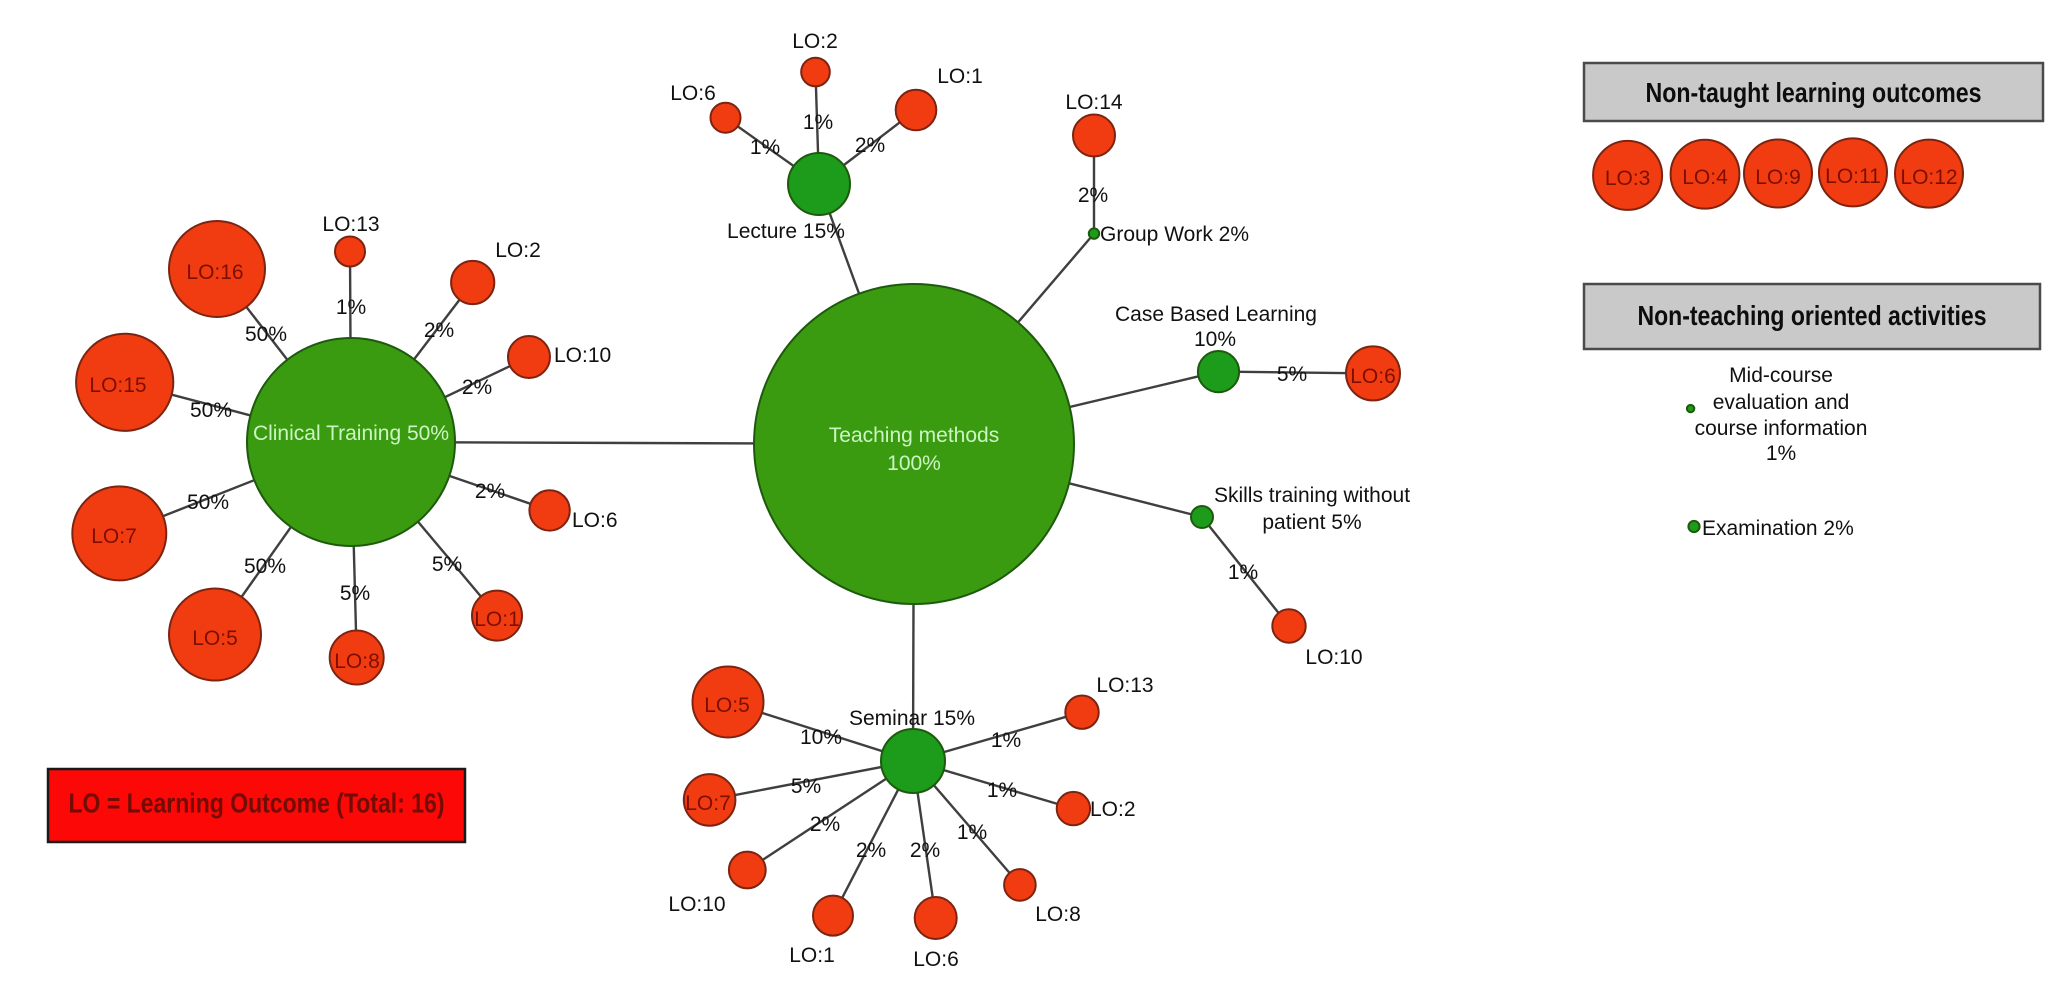 The height and width of the screenshot is (1001, 2059). Describe the element at coordinates (1814, 92) in the screenshot. I see `svg-text: Non-taught learning outcomes` at that location.